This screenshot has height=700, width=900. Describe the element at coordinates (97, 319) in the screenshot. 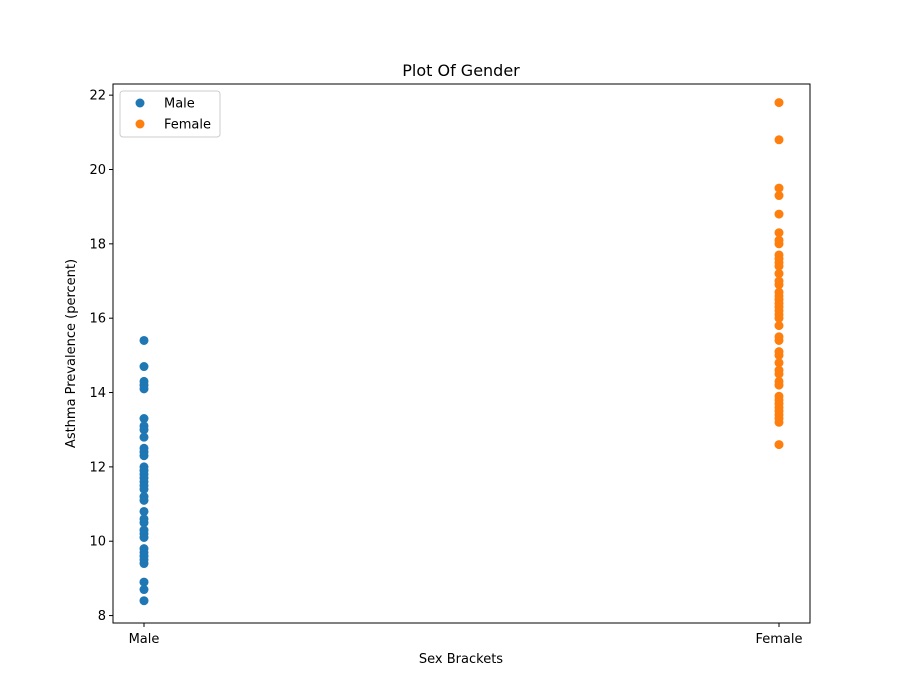

I see `y-tick-label-16: 16` at that location.